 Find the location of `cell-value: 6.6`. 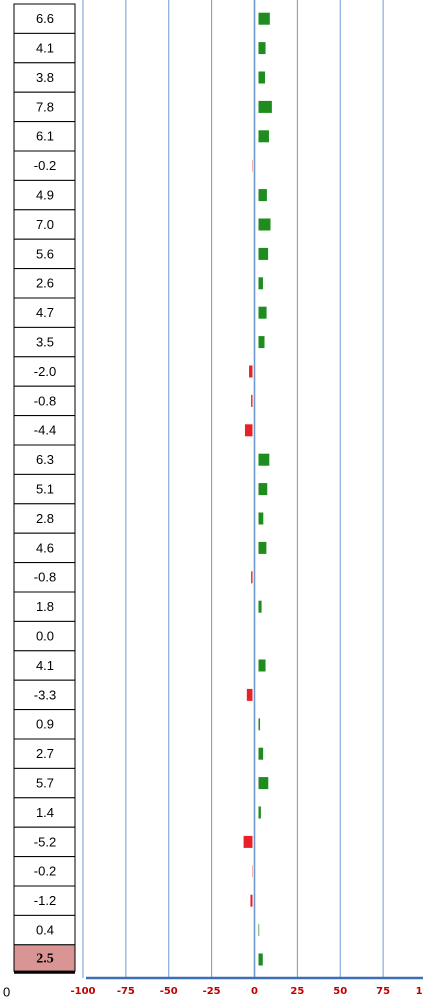

cell-value: 6.6 is located at coordinates (45, 18).